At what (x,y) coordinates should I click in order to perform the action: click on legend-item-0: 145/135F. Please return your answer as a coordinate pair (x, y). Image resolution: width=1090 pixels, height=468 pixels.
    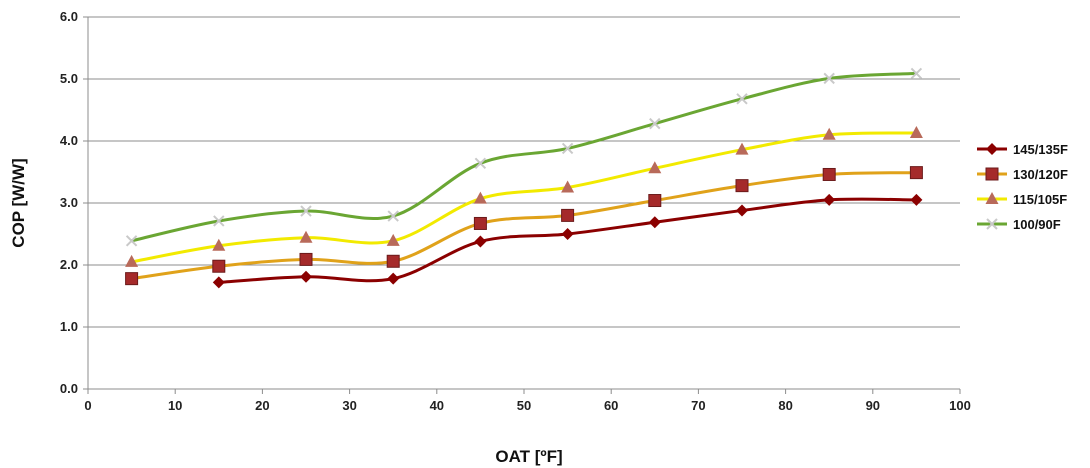
    Looking at the image, I should click on (1022, 149).